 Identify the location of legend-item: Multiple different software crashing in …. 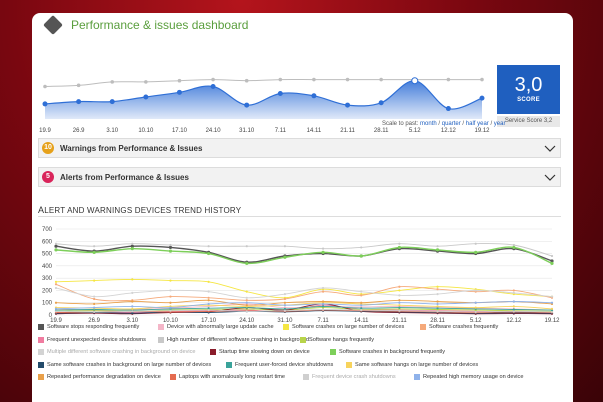
(117, 352).